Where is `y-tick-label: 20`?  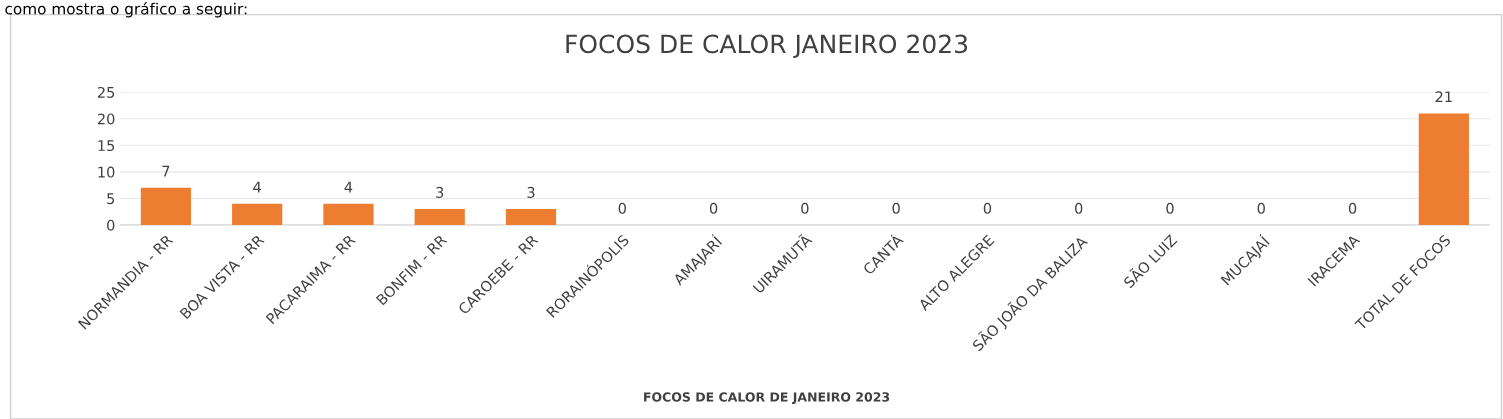 y-tick-label: 20 is located at coordinates (106, 119).